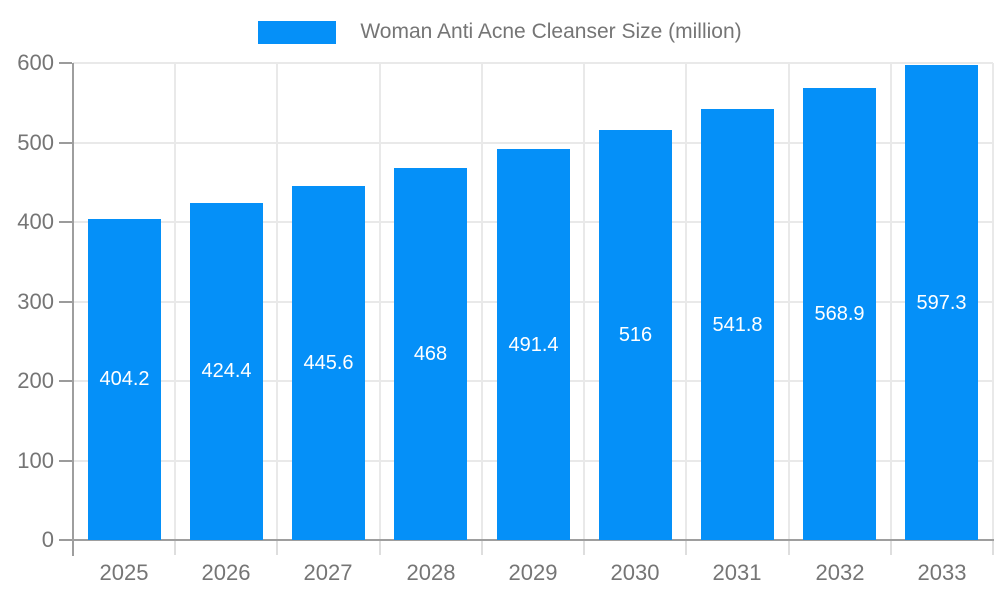 The image size is (1000, 600). What do you see at coordinates (737, 572) in the screenshot?
I see `x-tick-label: 2031` at bounding box center [737, 572].